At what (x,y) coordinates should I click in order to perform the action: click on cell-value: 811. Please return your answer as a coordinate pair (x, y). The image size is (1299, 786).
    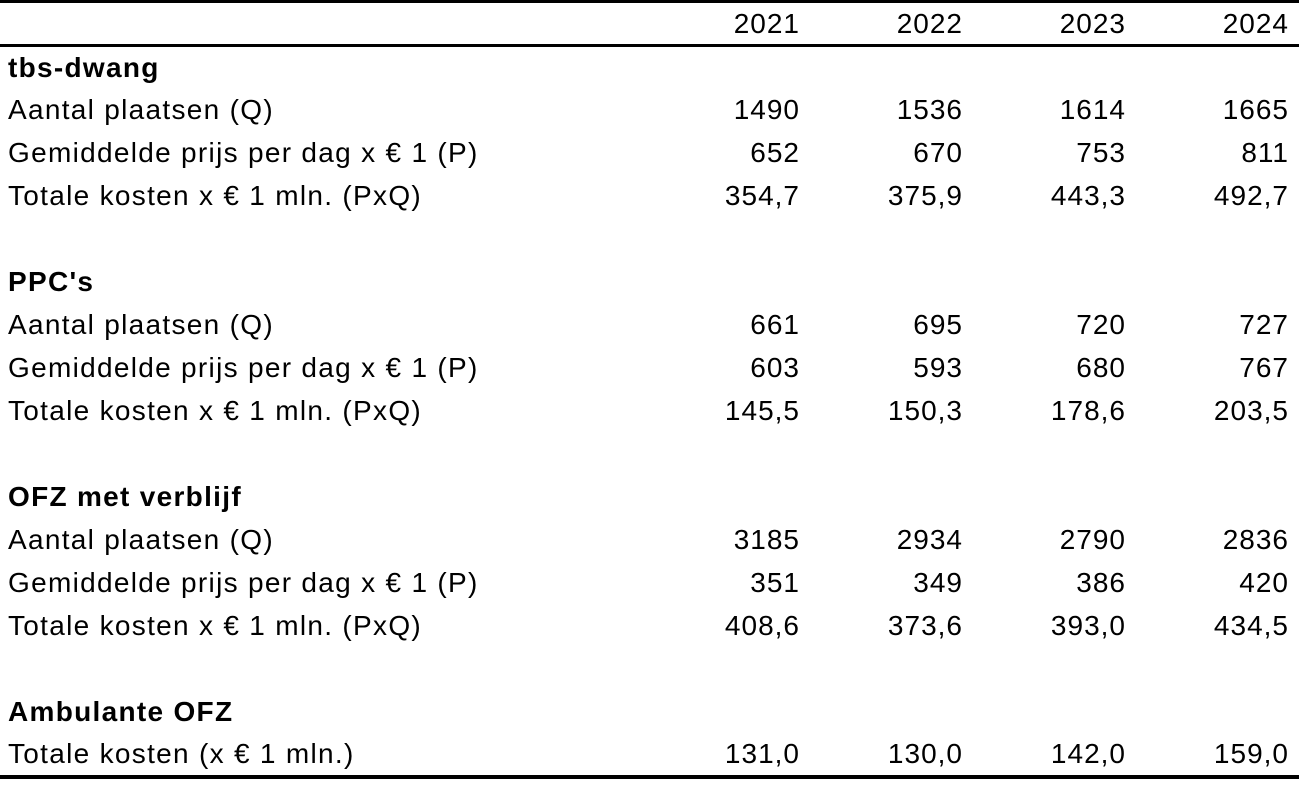
    Looking at the image, I should click on (1265, 152).